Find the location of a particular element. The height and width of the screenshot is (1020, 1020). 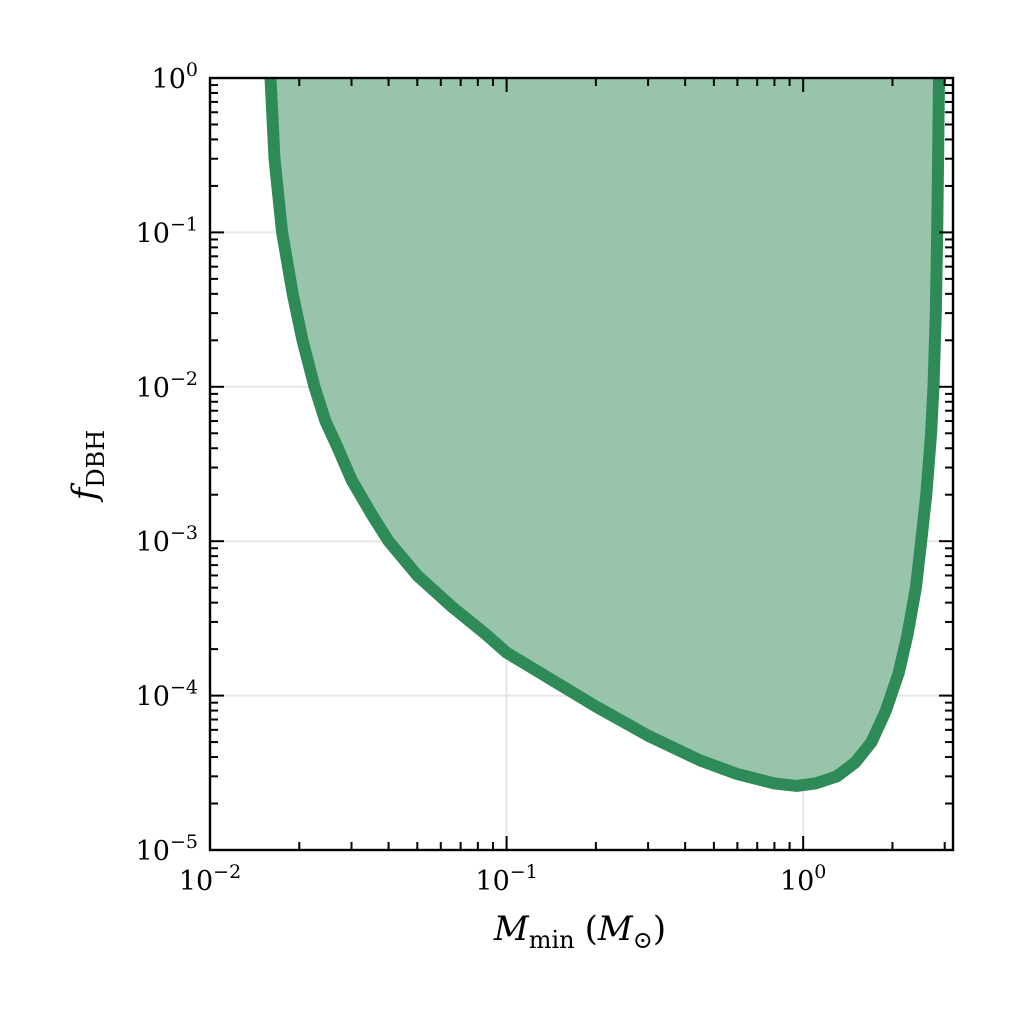

x-tick-label-1: 10⁻¹ is located at coordinates (506, 879).